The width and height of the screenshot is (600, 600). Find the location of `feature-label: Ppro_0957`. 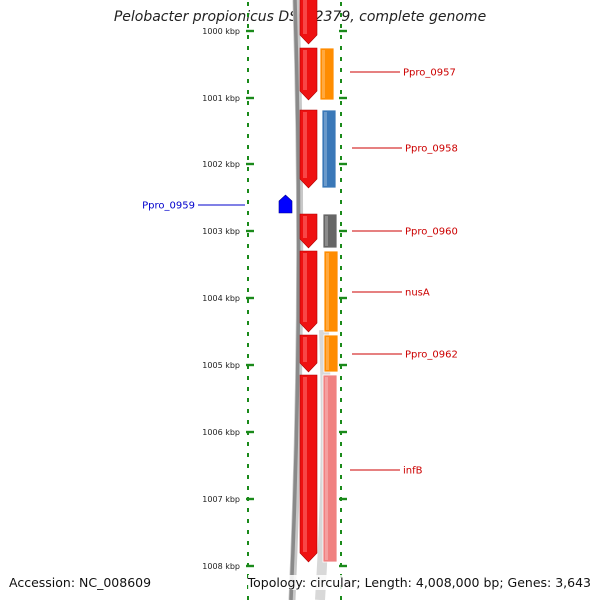

feature-label: Ppro_0957 is located at coordinates (429, 73).